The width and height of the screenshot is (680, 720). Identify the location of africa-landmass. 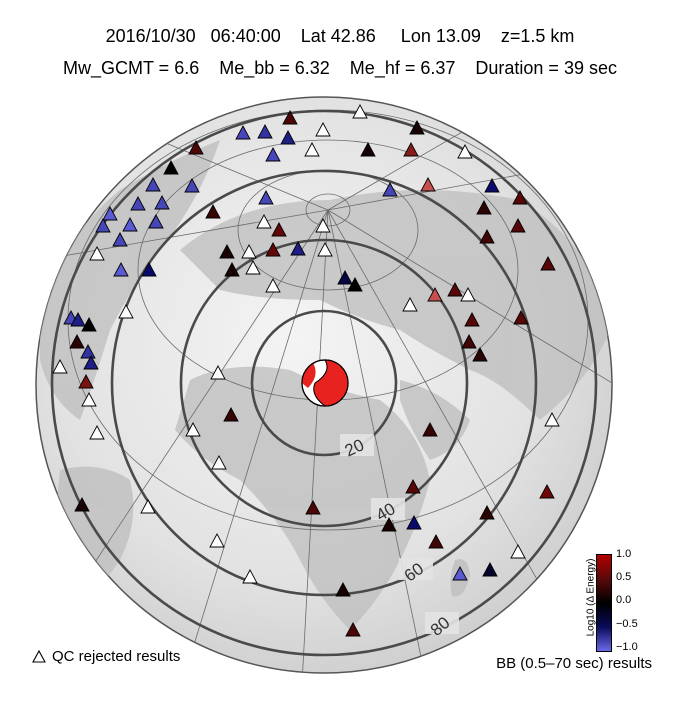
(302, 498).